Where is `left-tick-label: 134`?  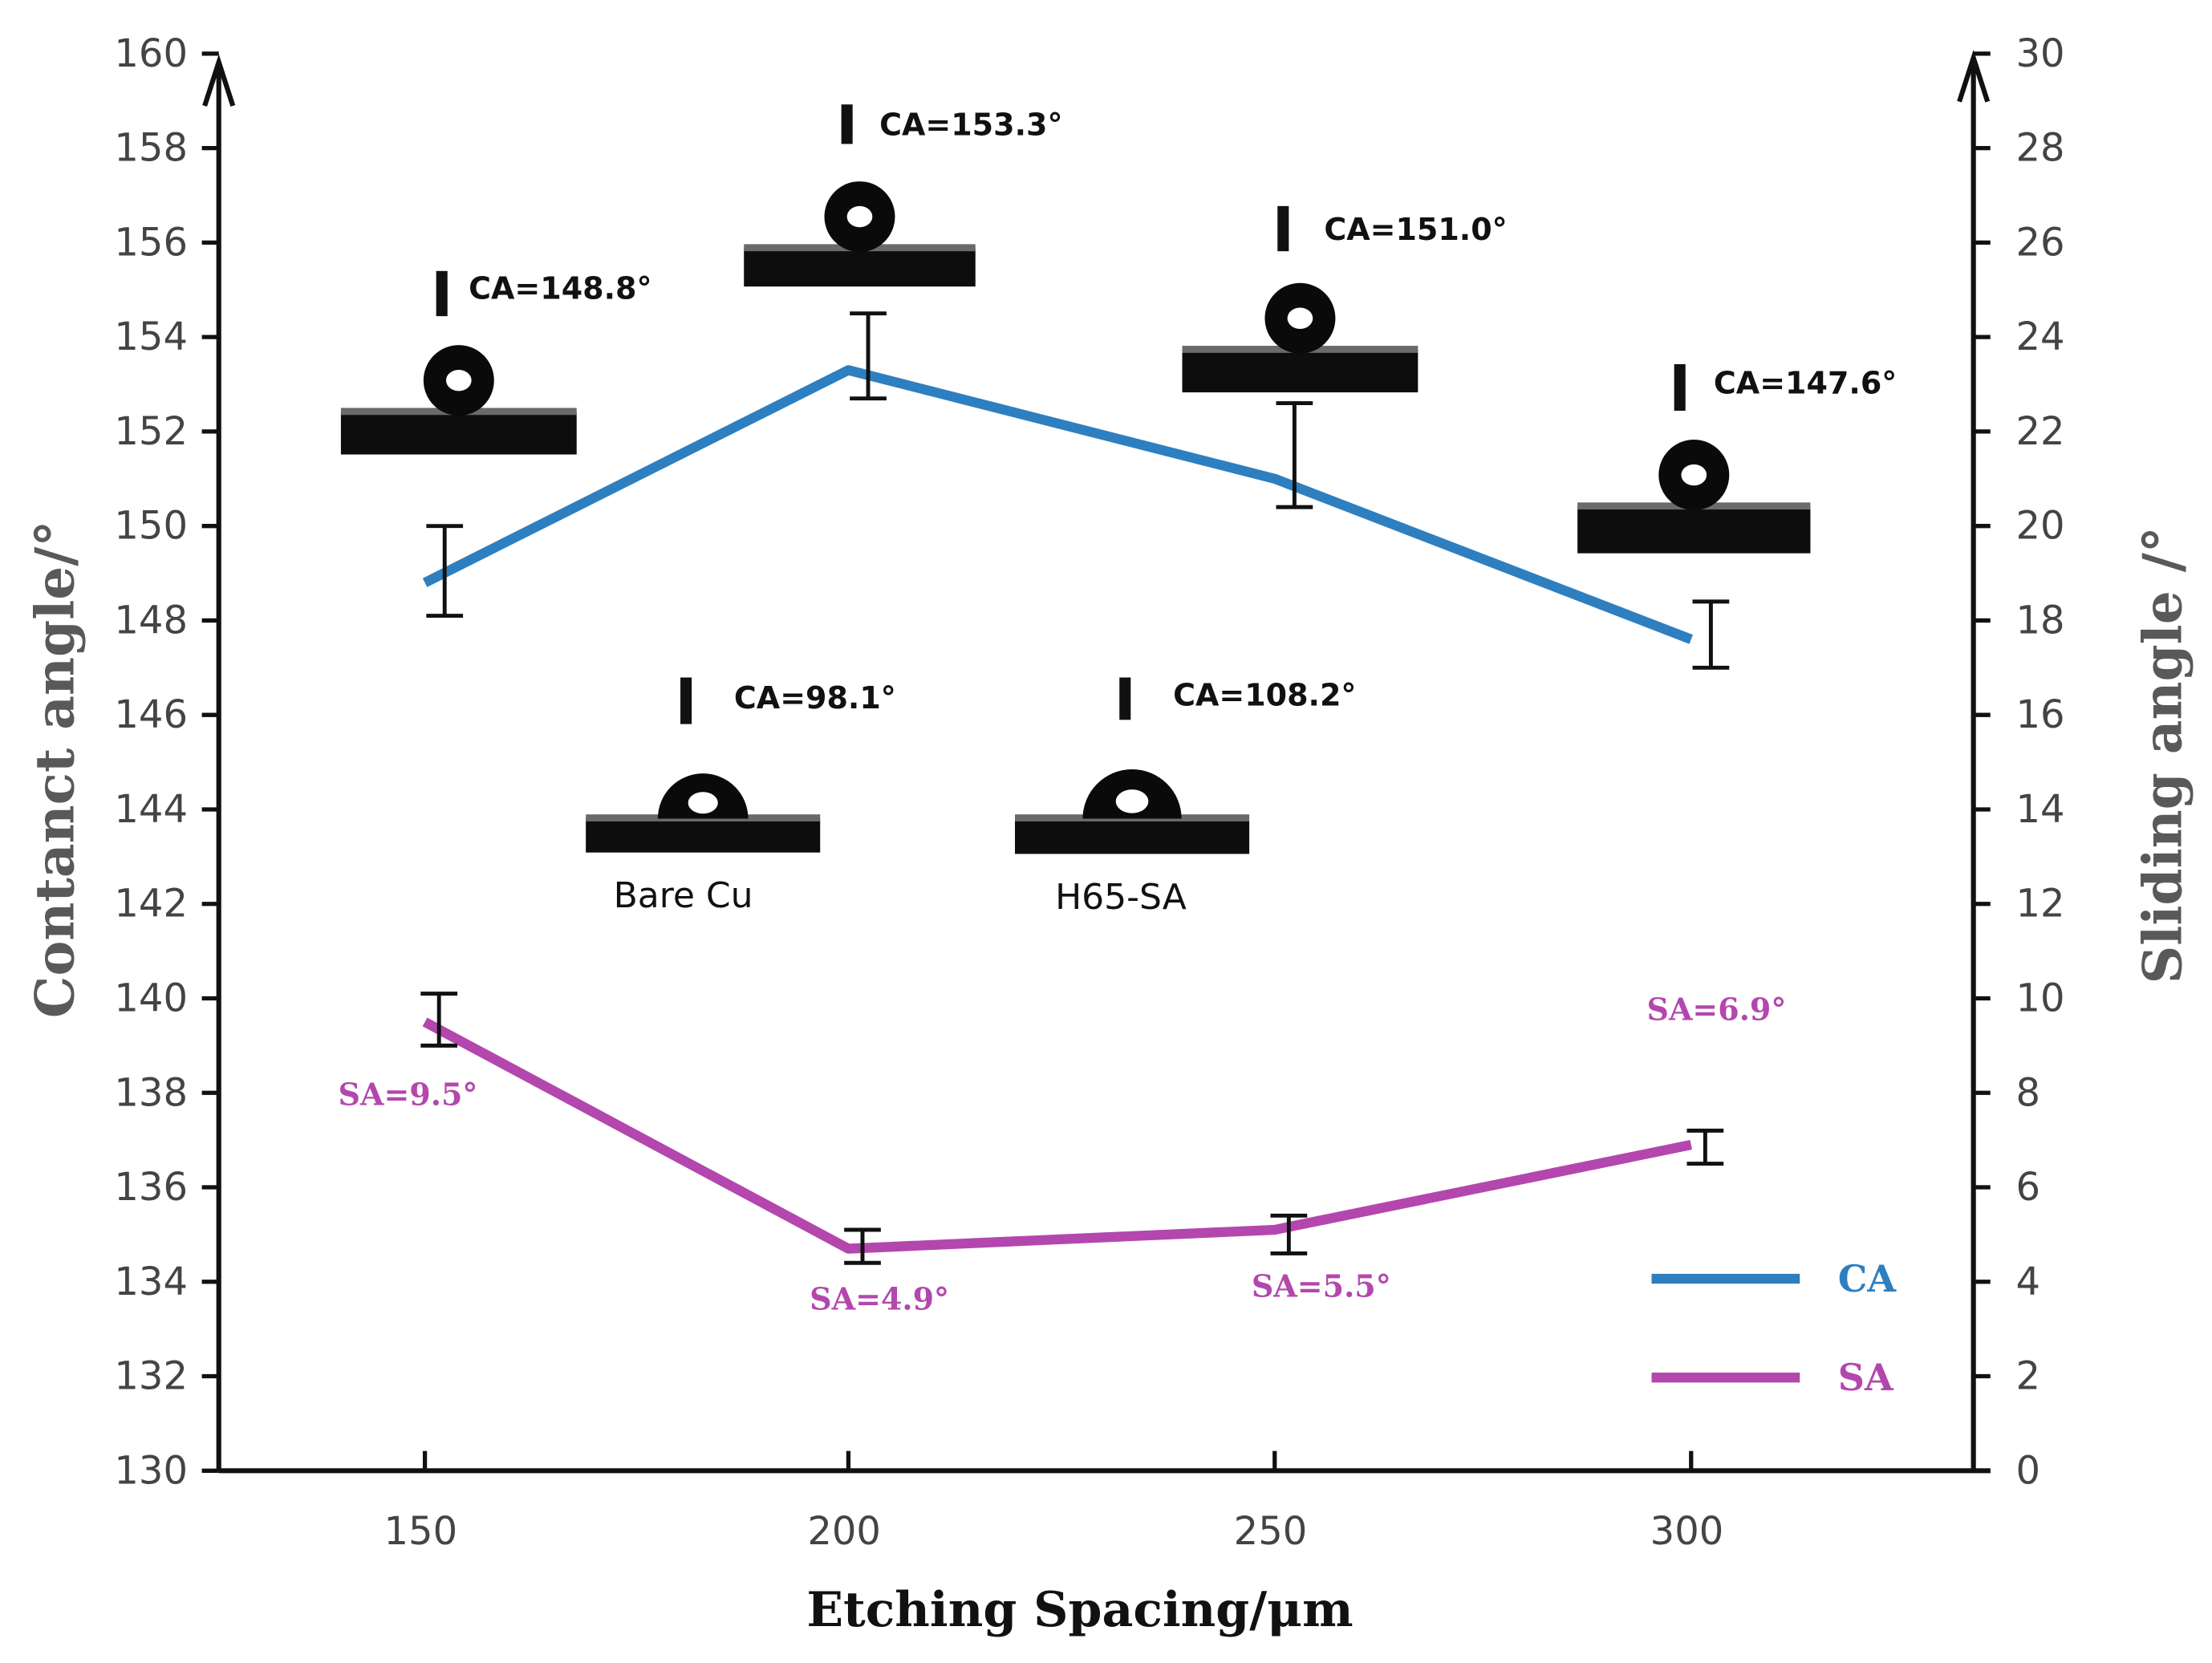 left-tick-label: 134 is located at coordinates (151, 1281).